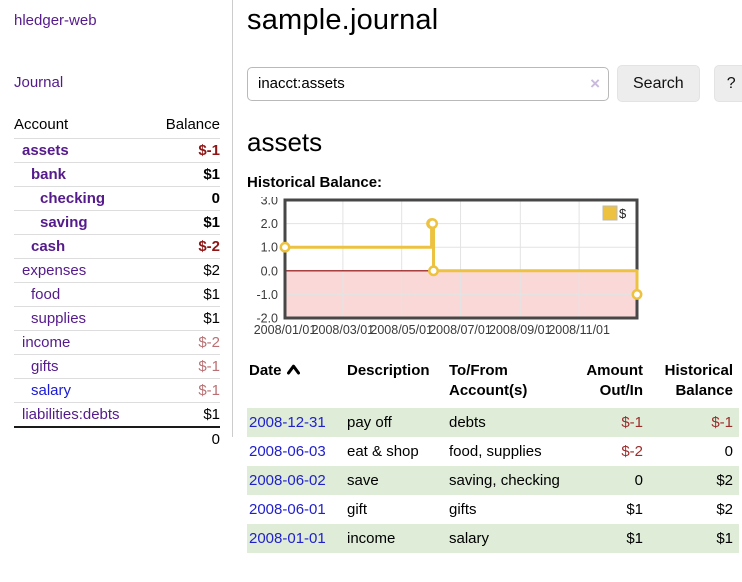 The height and width of the screenshot is (582, 742). Describe the element at coordinates (185, 270) in the screenshot. I see `account-balance: $2` at that location.